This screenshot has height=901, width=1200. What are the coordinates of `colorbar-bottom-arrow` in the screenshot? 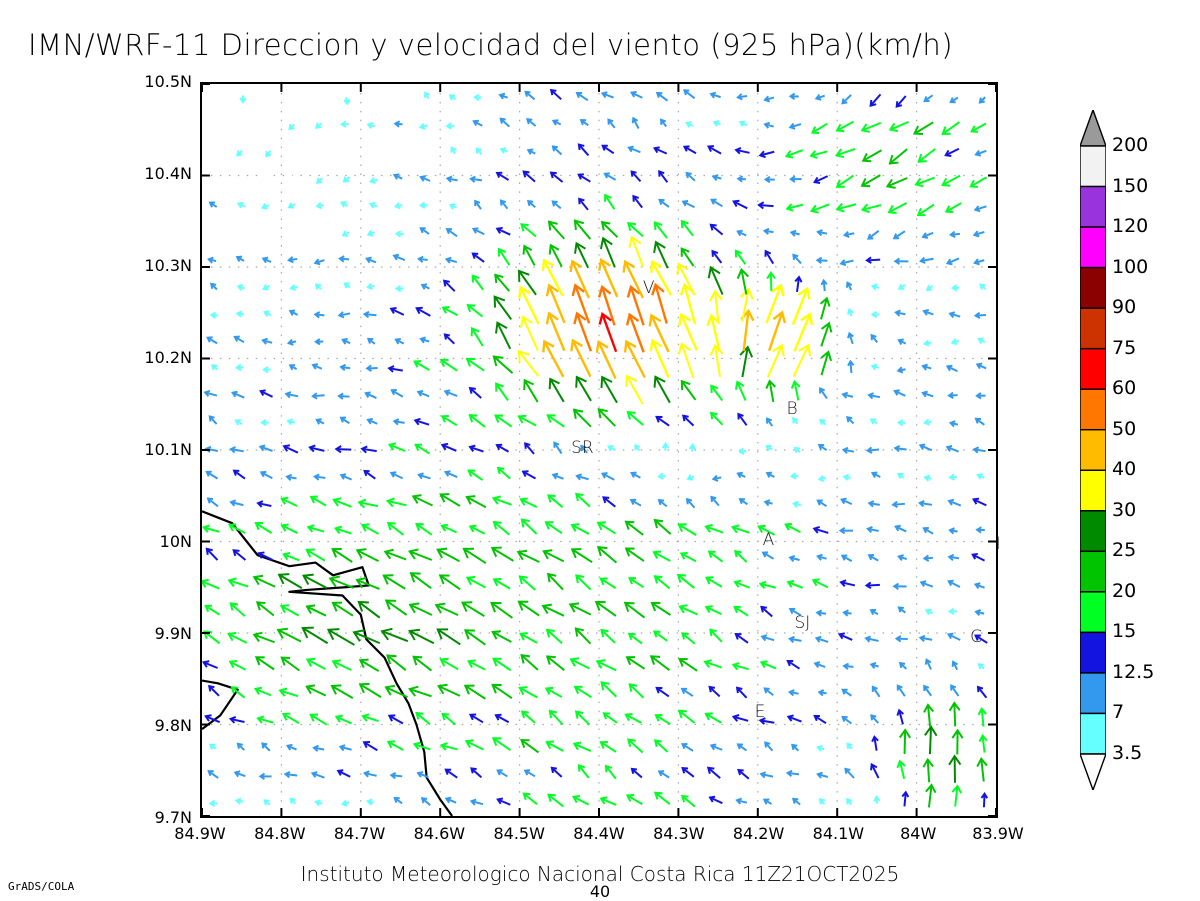 It's located at (1093, 772).